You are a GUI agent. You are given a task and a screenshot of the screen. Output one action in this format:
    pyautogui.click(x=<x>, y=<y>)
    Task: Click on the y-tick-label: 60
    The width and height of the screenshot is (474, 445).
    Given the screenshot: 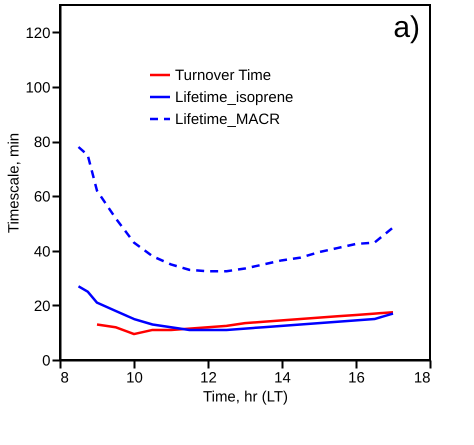 What is the action you would take?
    pyautogui.click(x=42, y=197)
    